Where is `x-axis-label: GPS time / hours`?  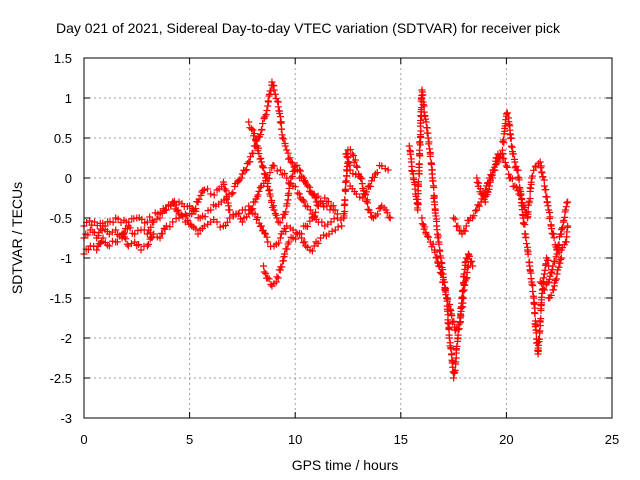
x-axis-label: GPS time / hours is located at coordinates (345, 465).